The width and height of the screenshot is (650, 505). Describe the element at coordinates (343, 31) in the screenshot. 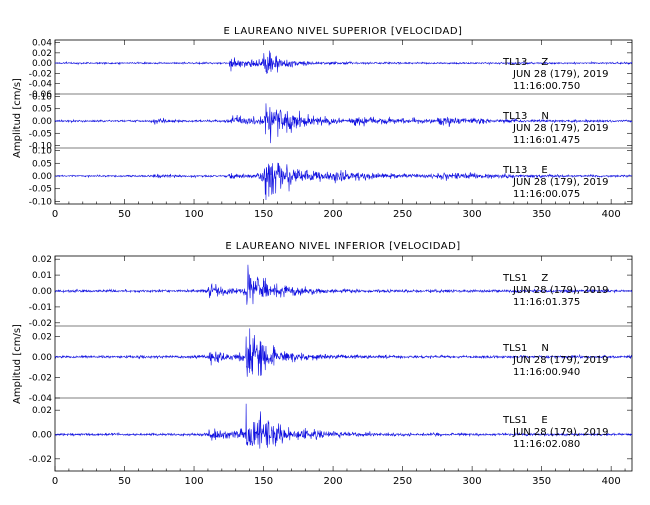

I see `panel-title-superior: E LAUREANO NIVEL SUPERIOR [VELOCIDAD]` at that location.